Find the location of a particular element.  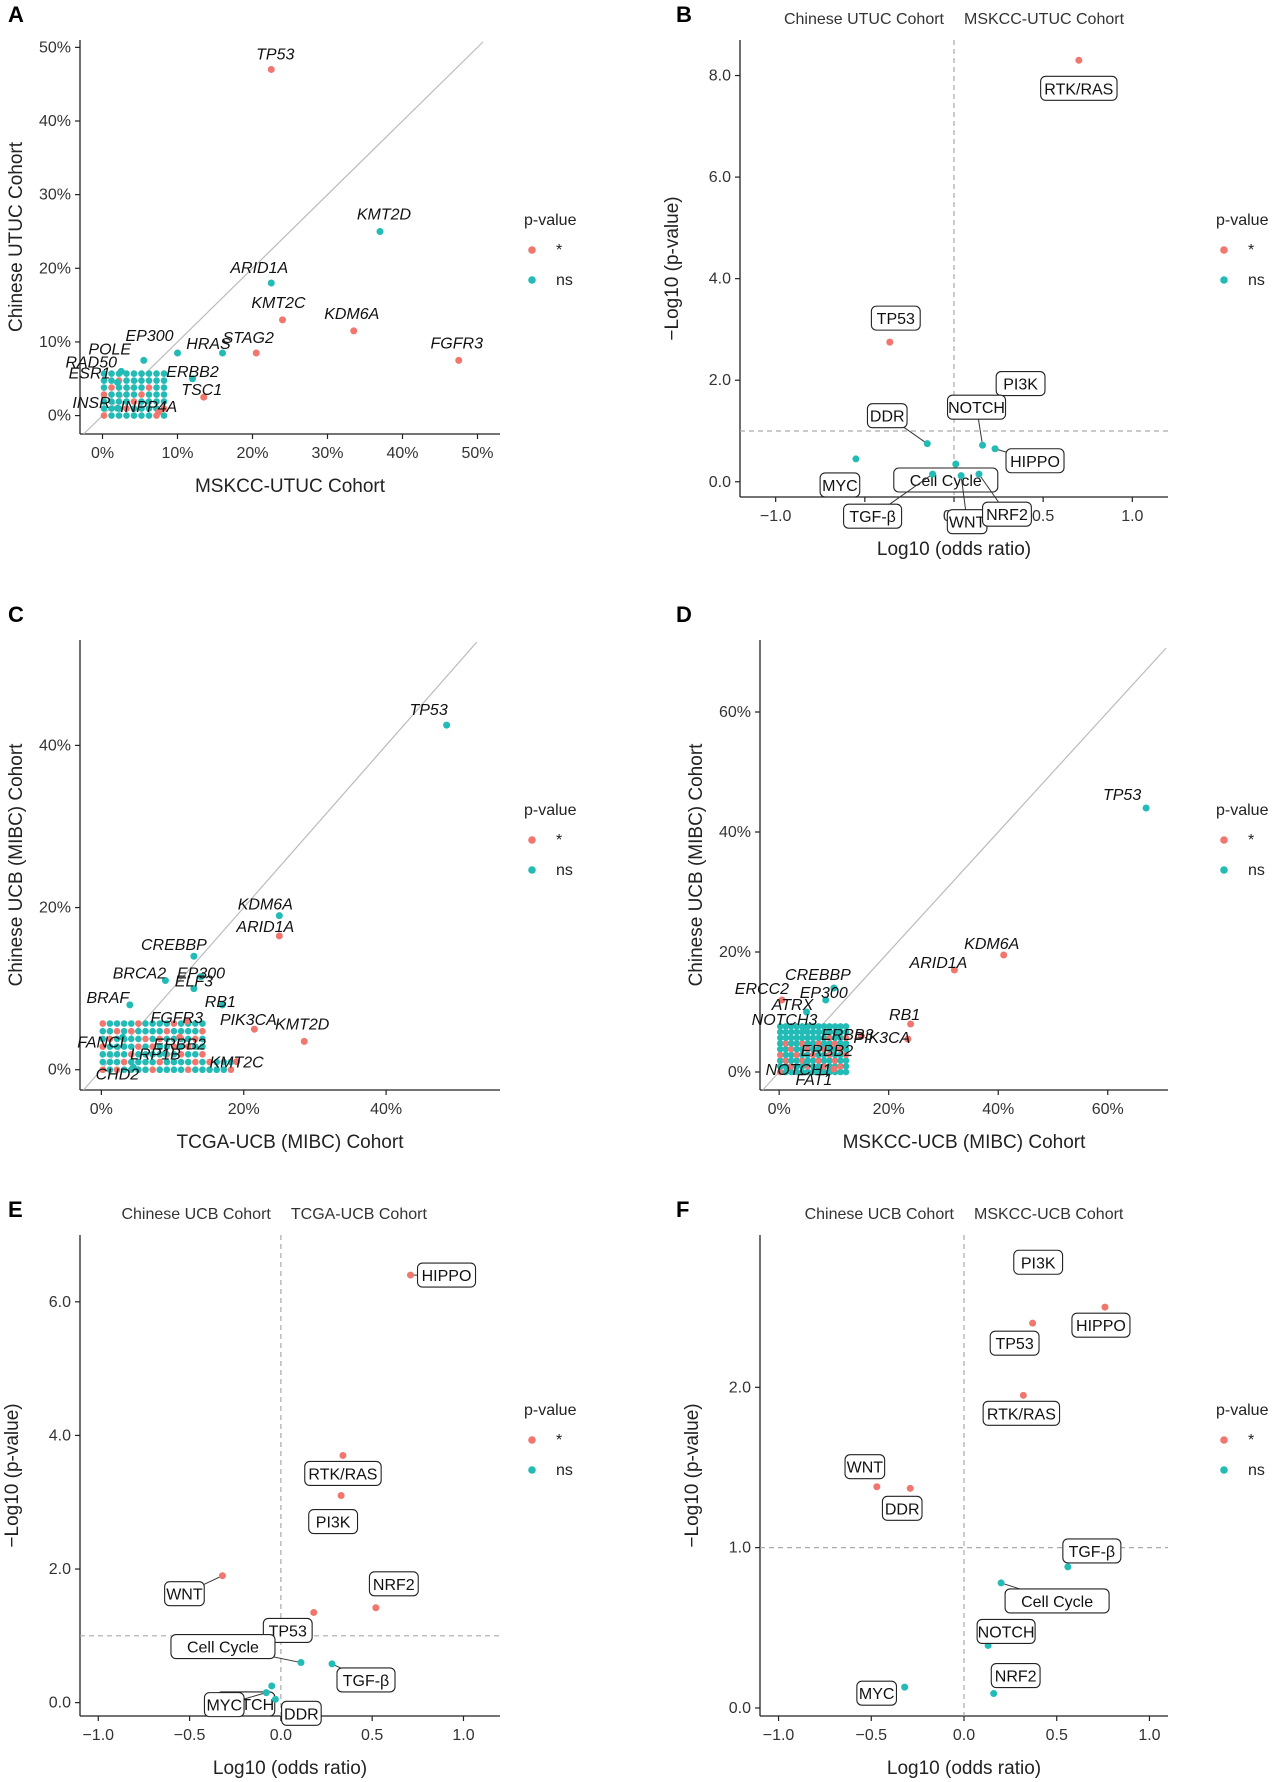

y-tick-label: 2.0 is located at coordinates (720, 380).